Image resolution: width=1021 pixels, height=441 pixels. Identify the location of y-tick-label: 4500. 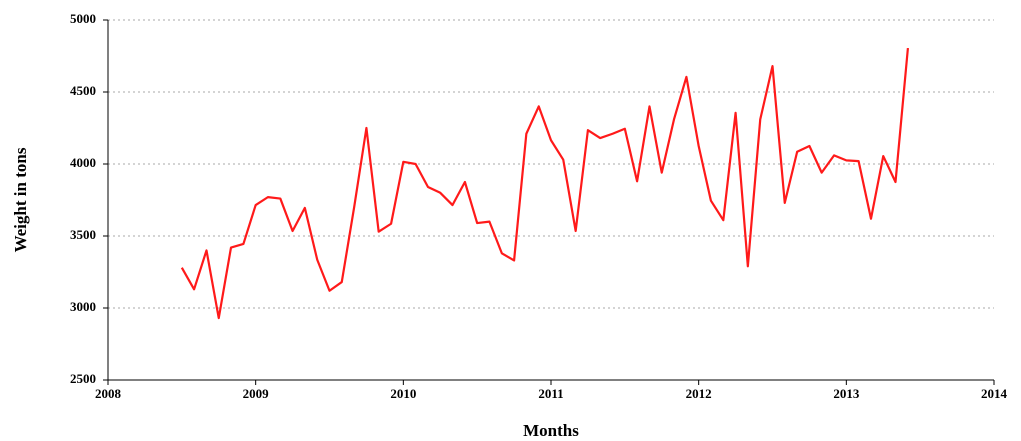
(83, 90).